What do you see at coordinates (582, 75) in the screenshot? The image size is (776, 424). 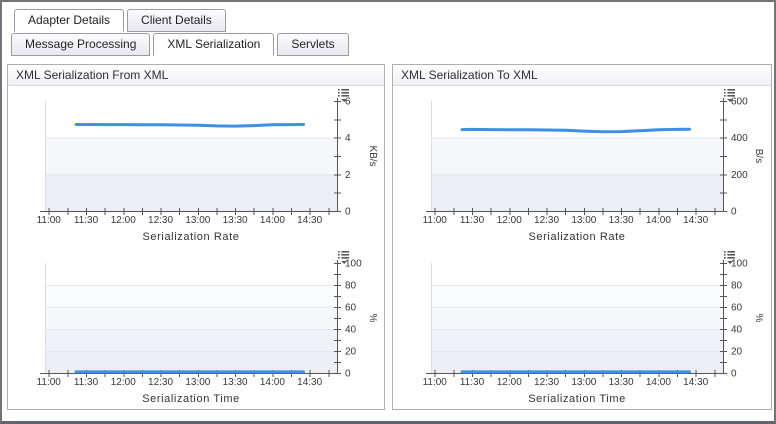 I see `panel-title: XML Serialization To XML` at bounding box center [582, 75].